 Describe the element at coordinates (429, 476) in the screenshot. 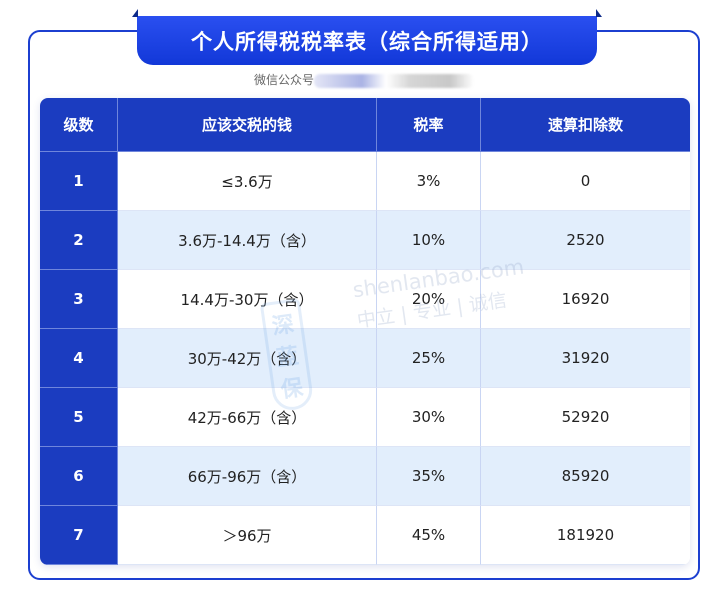

I see `cell-rate: 35%` at that location.